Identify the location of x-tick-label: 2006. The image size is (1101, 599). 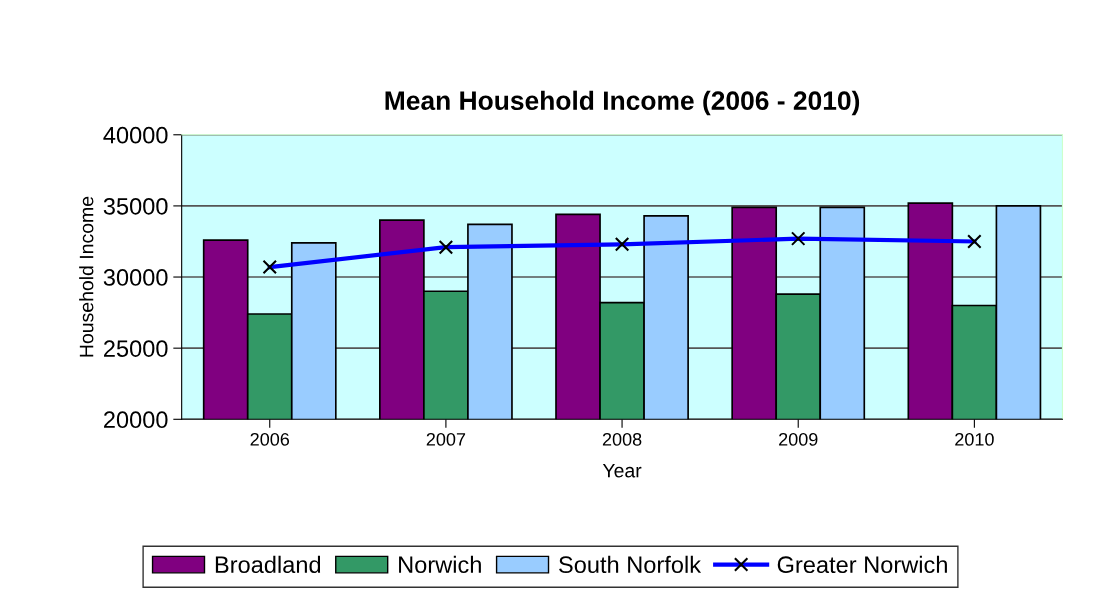
(270, 439).